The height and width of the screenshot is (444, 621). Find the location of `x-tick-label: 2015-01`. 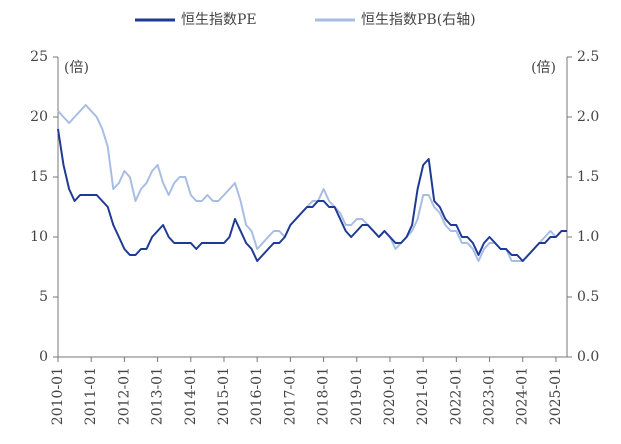

x-tick-label: 2015-01 is located at coordinates (224, 396).